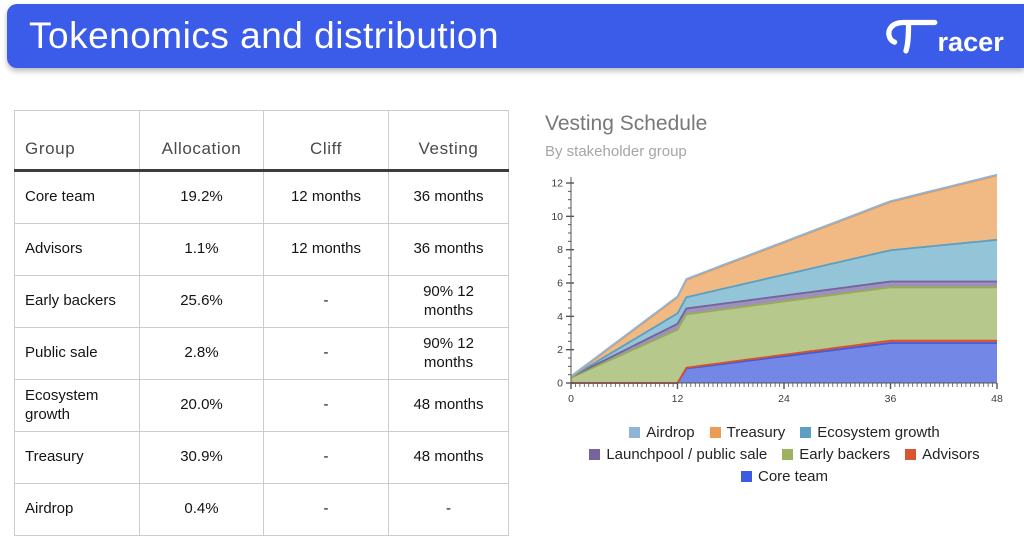 The width and height of the screenshot is (1024, 547). What do you see at coordinates (77, 457) in the screenshot?
I see `table-cell: Treasury` at bounding box center [77, 457].